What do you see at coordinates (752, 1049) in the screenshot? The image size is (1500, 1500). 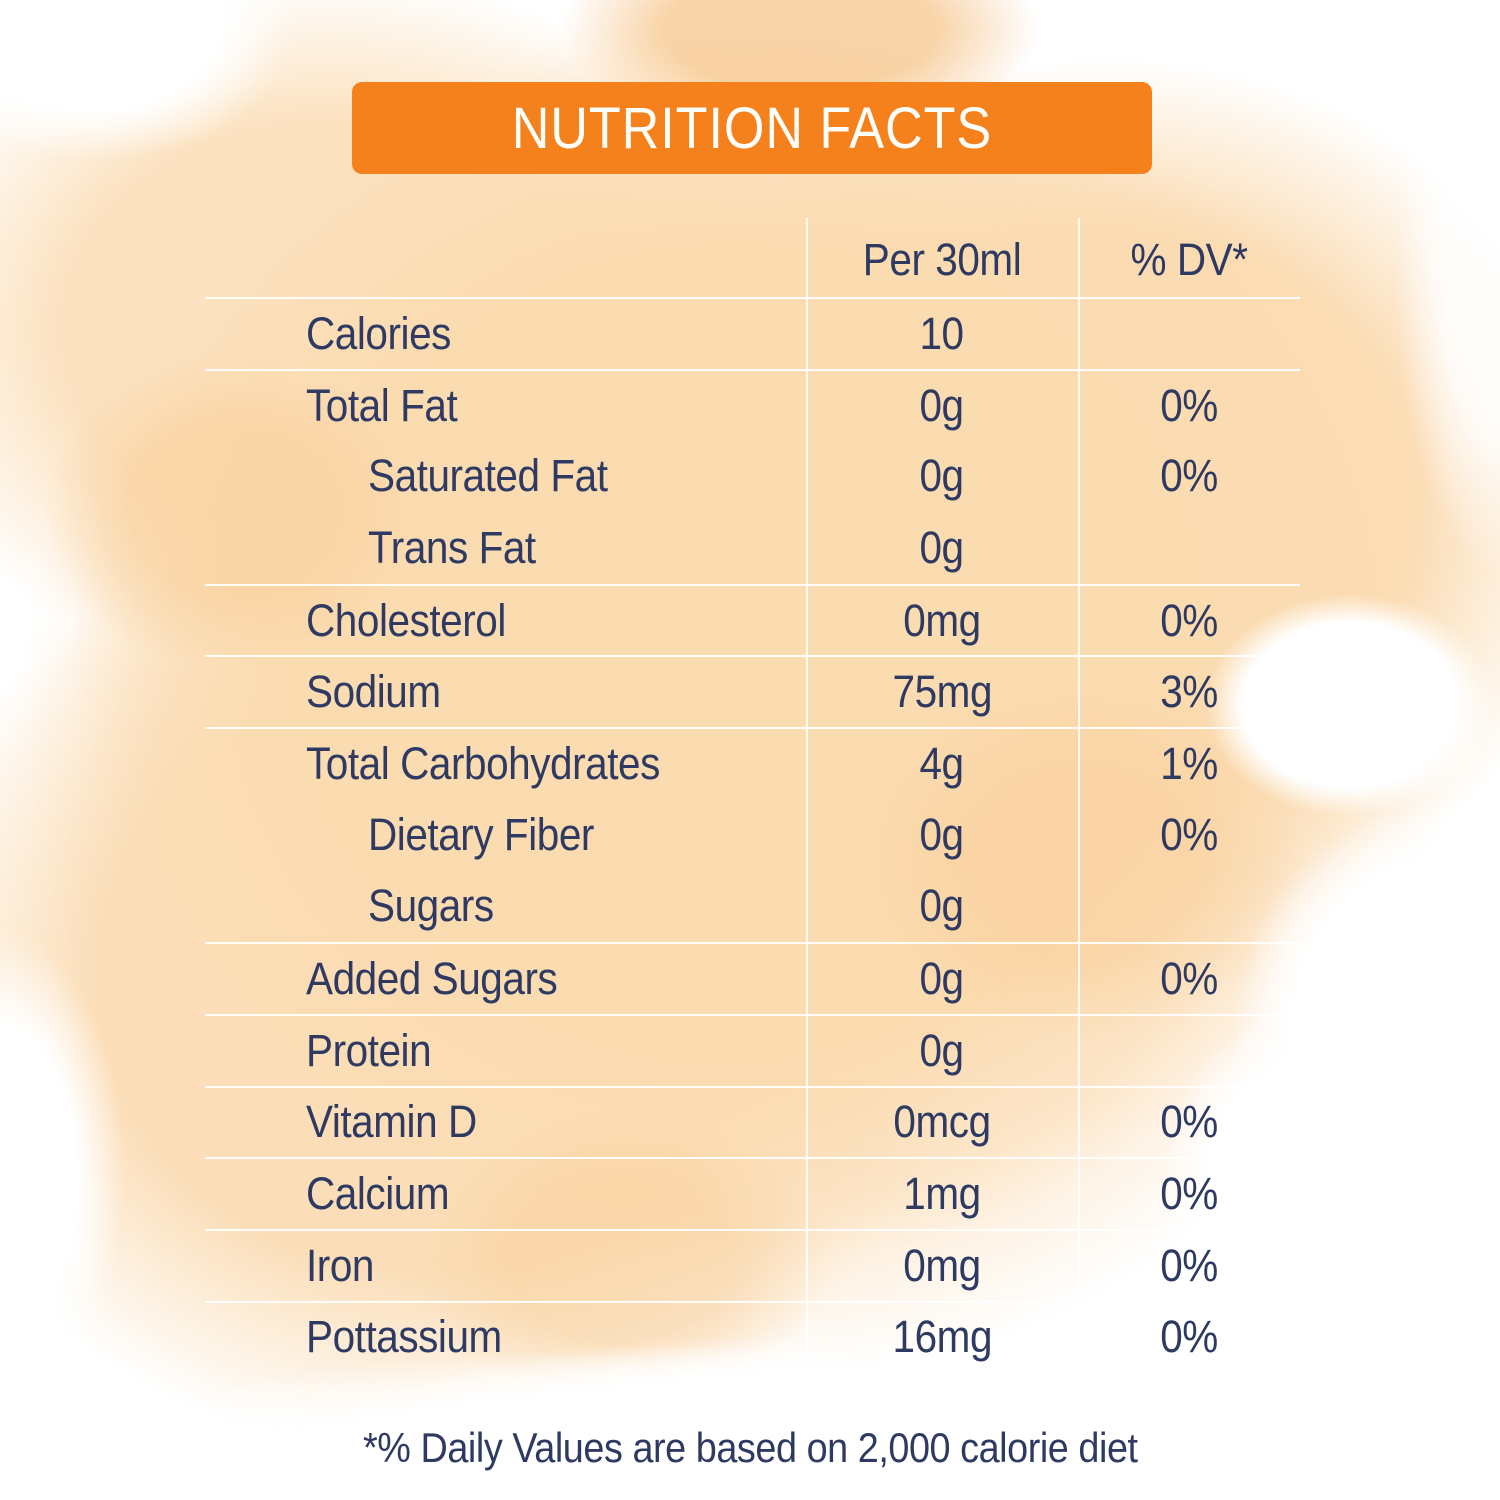 I see `table-row: Protein 0g` at bounding box center [752, 1049].